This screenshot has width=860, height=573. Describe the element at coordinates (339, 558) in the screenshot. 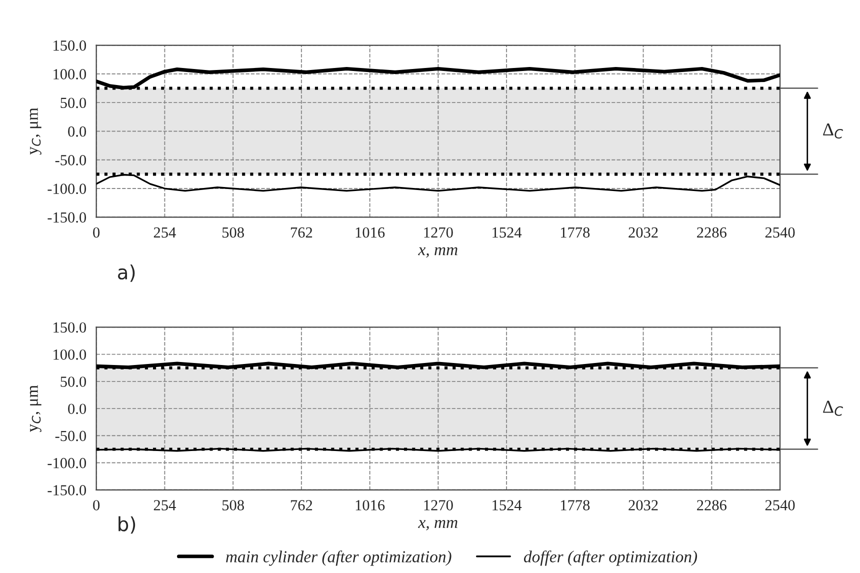

I see `legend-label: main cylinder (after optimization)` at that location.